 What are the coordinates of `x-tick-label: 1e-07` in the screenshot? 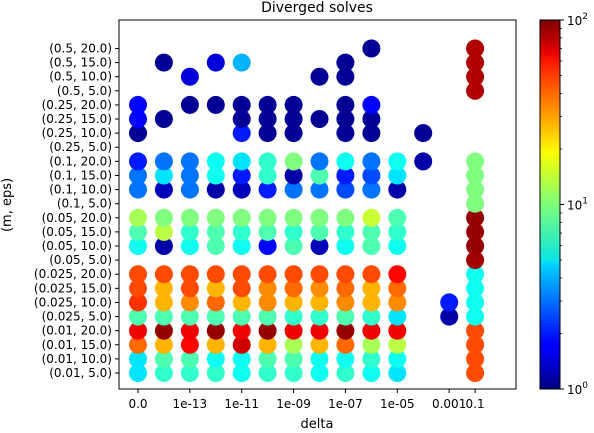 It's located at (345, 404).